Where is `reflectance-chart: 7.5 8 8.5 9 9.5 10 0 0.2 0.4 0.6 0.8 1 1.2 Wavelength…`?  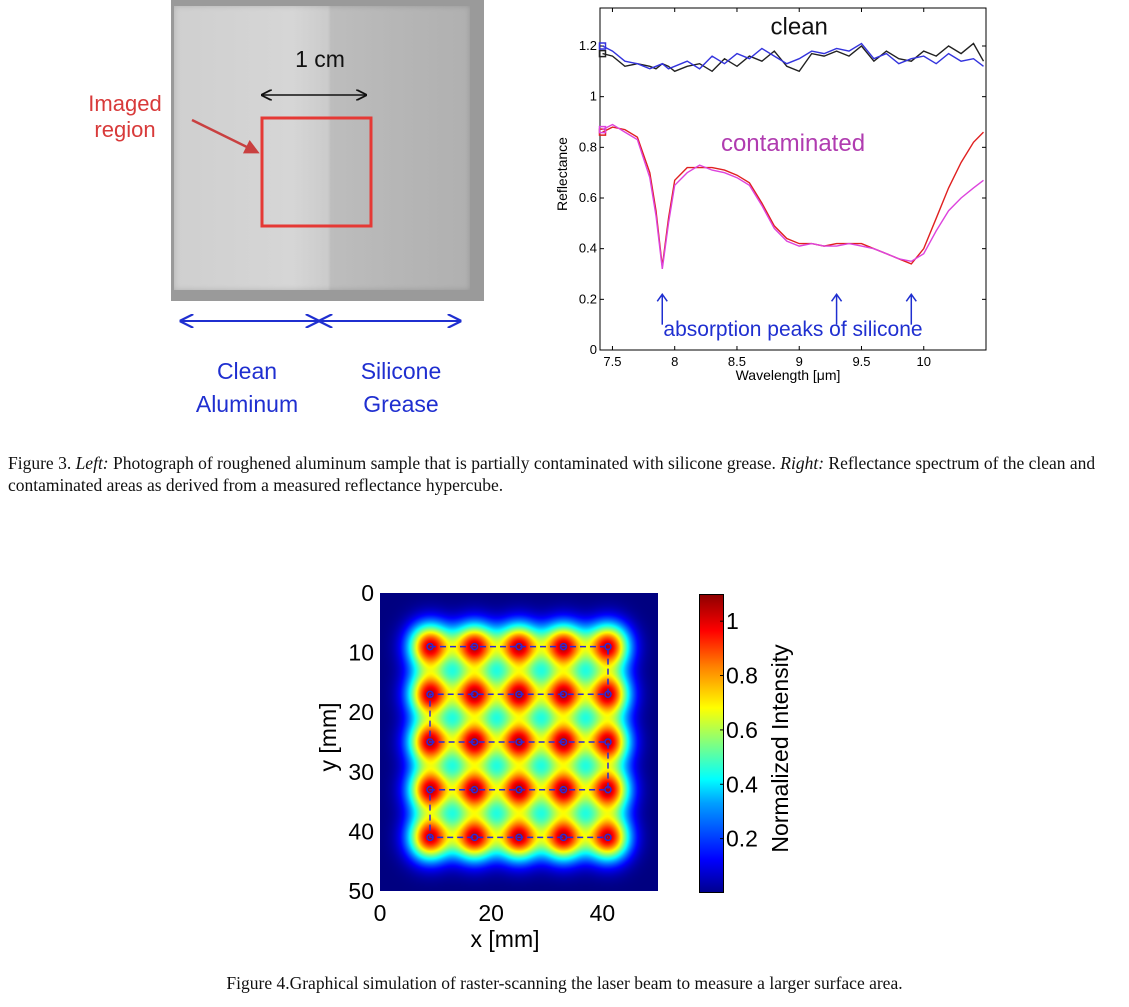
reflectance-chart: 7.5 8 8.5 9 9.5 10 0 0.2 0.4 0.6 0.8 1 1.2 Wavelength… is located at coordinates (770, 195).